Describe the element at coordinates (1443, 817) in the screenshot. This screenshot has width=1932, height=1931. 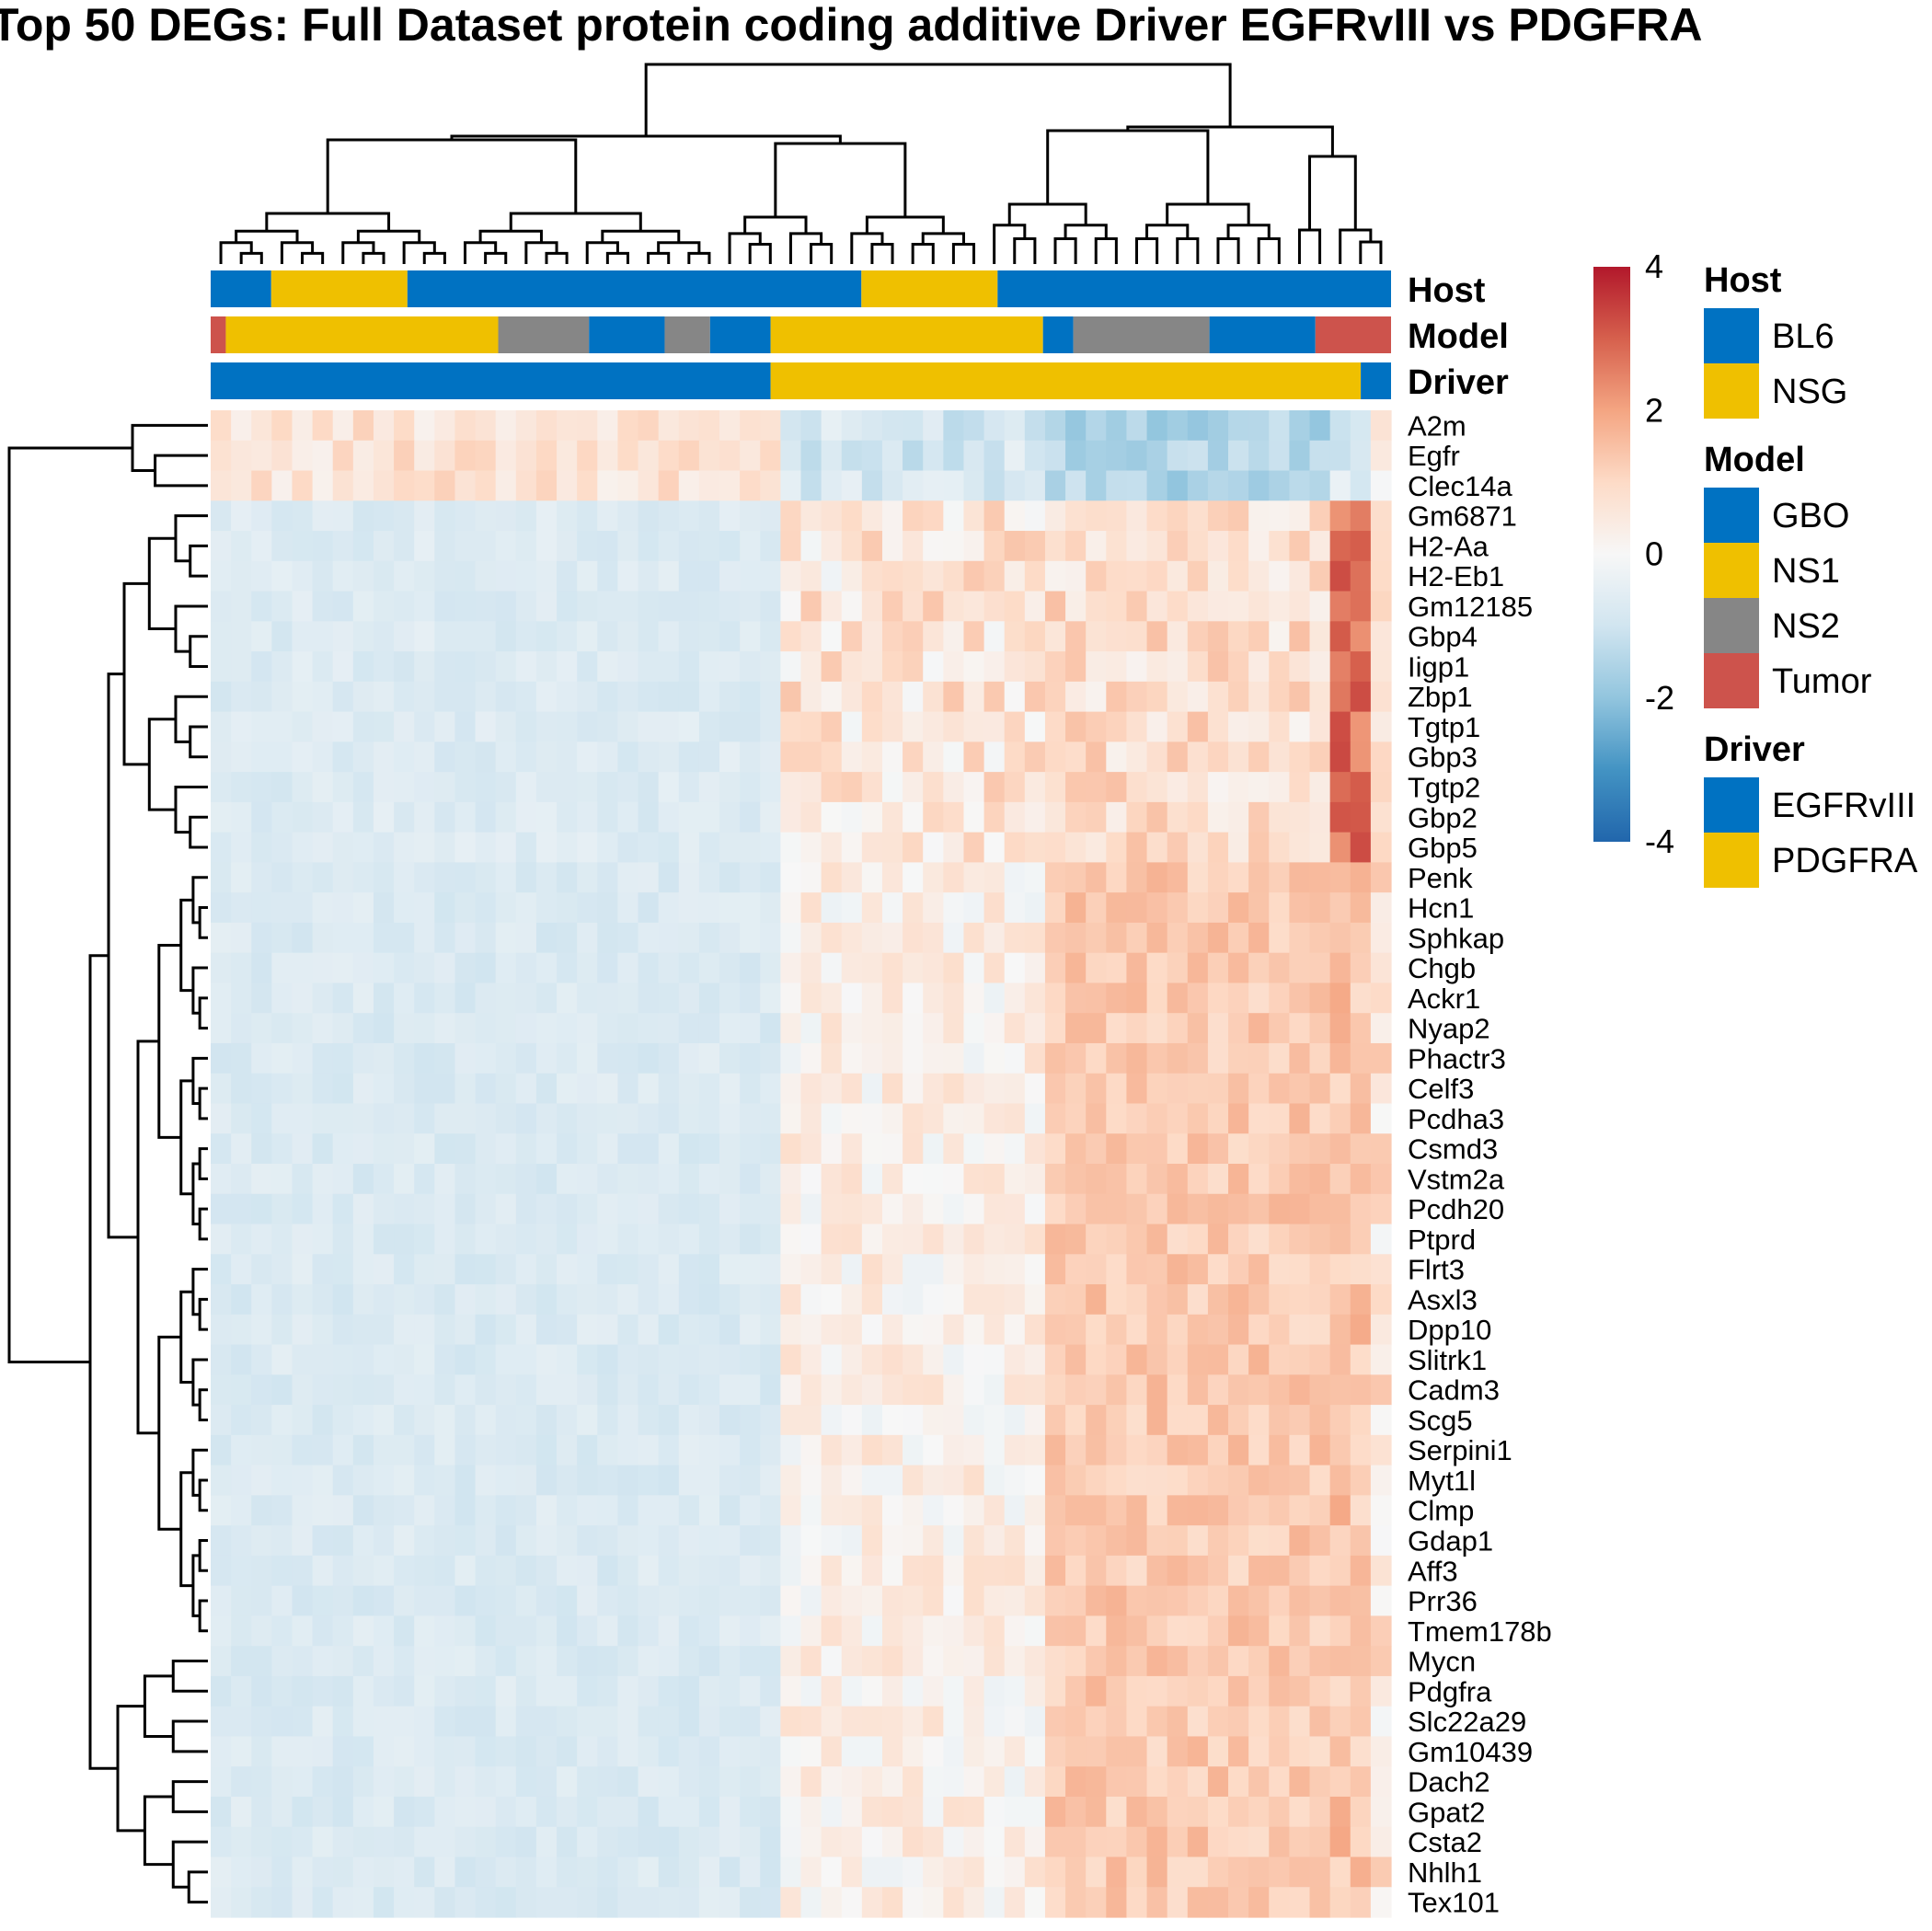
I see `gene-label: Gbp2` at that location.